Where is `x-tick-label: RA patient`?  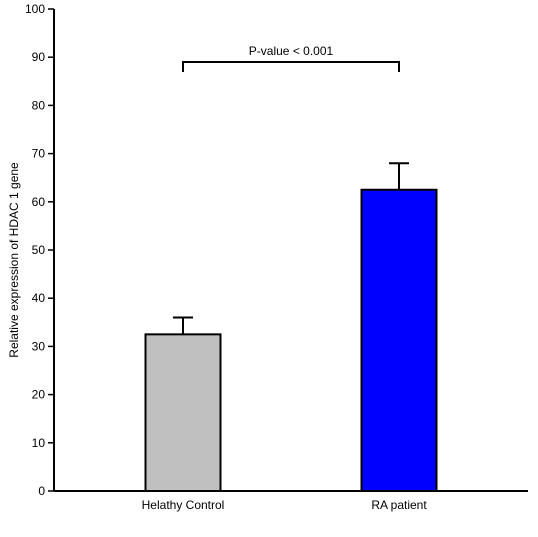 x-tick-label: RA patient is located at coordinates (399, 505).